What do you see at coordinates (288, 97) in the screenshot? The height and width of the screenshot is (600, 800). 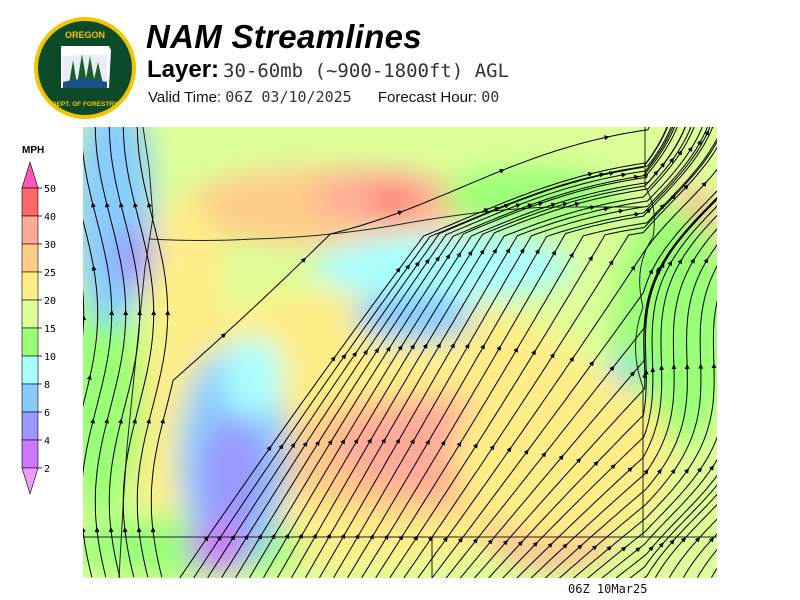 I see `valid-time-value: 06Z 03/10/2025` at bounding box center [288, 97].